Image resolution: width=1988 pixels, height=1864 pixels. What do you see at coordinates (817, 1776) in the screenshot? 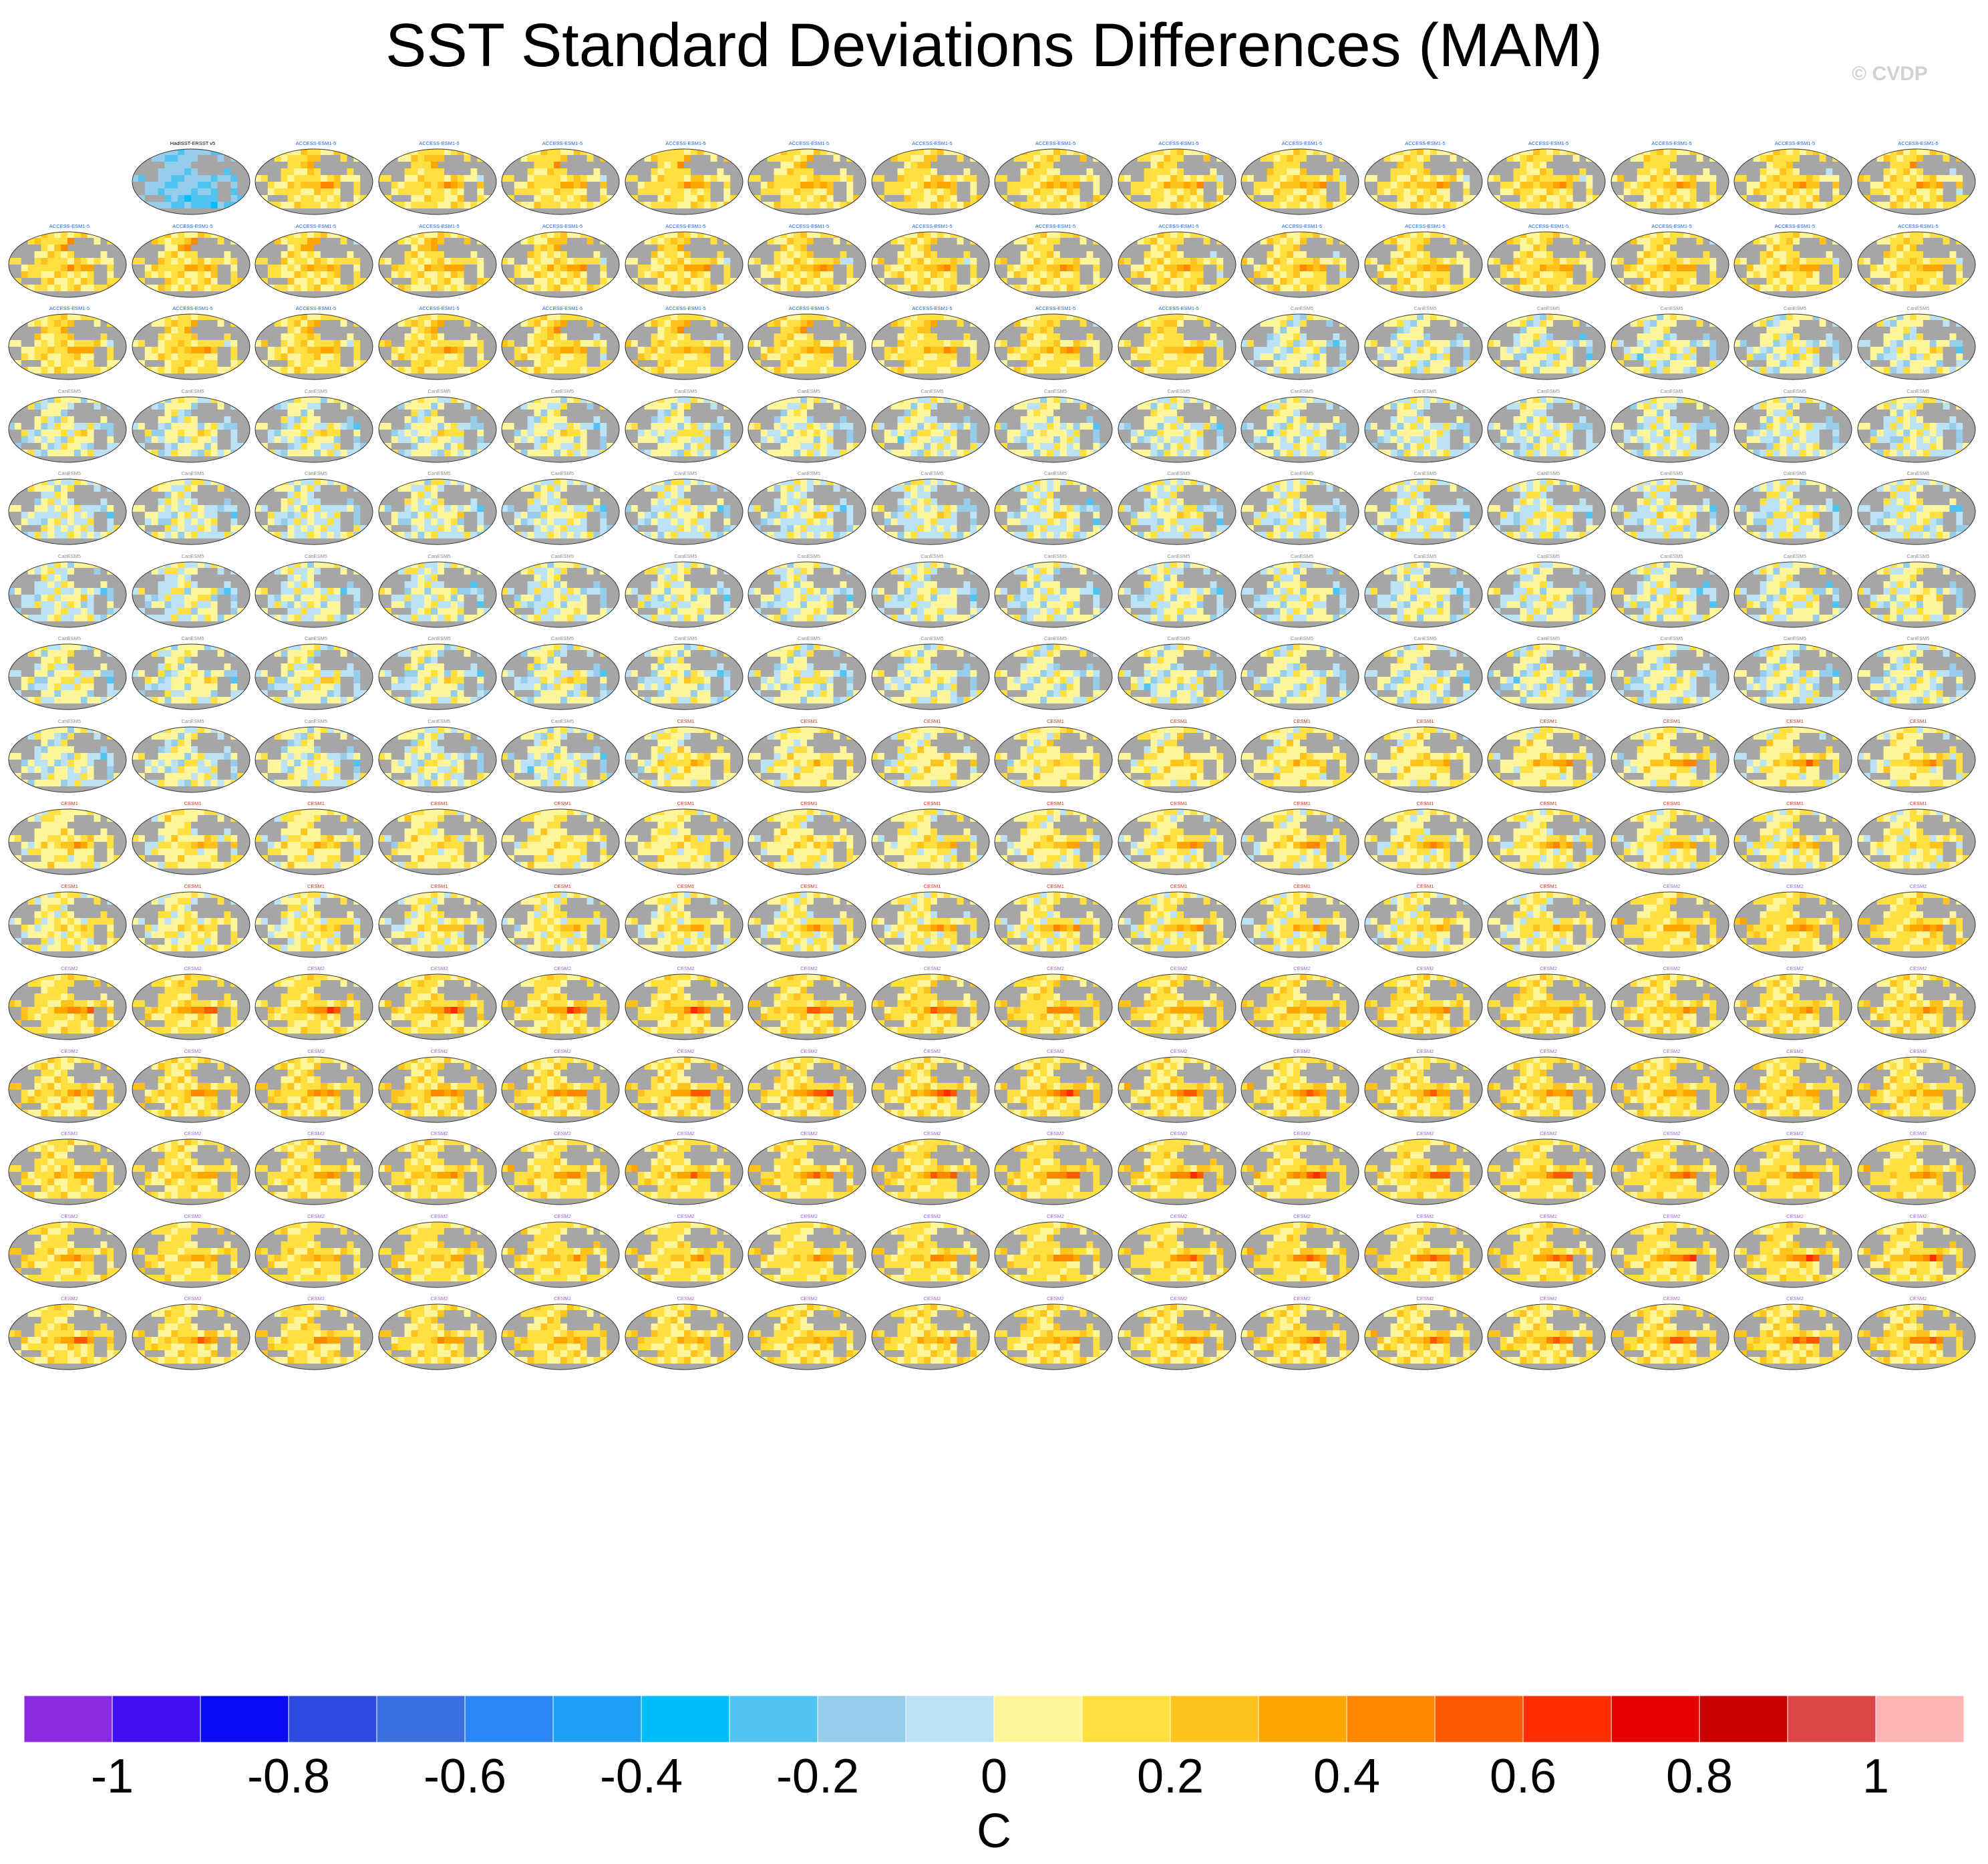
I see `colorbar-tick-label: -0.2` at bounding box center [817, 1776].